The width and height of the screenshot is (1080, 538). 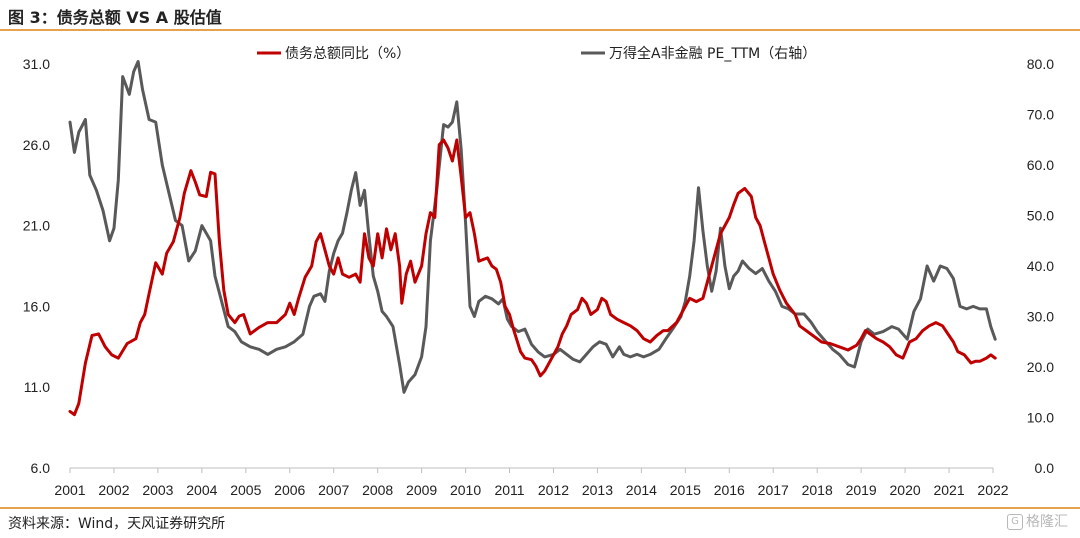 What do you see at coordinates (540, 30) in the screenshot?
I see `header-divider` at bounding box center [540, 30].